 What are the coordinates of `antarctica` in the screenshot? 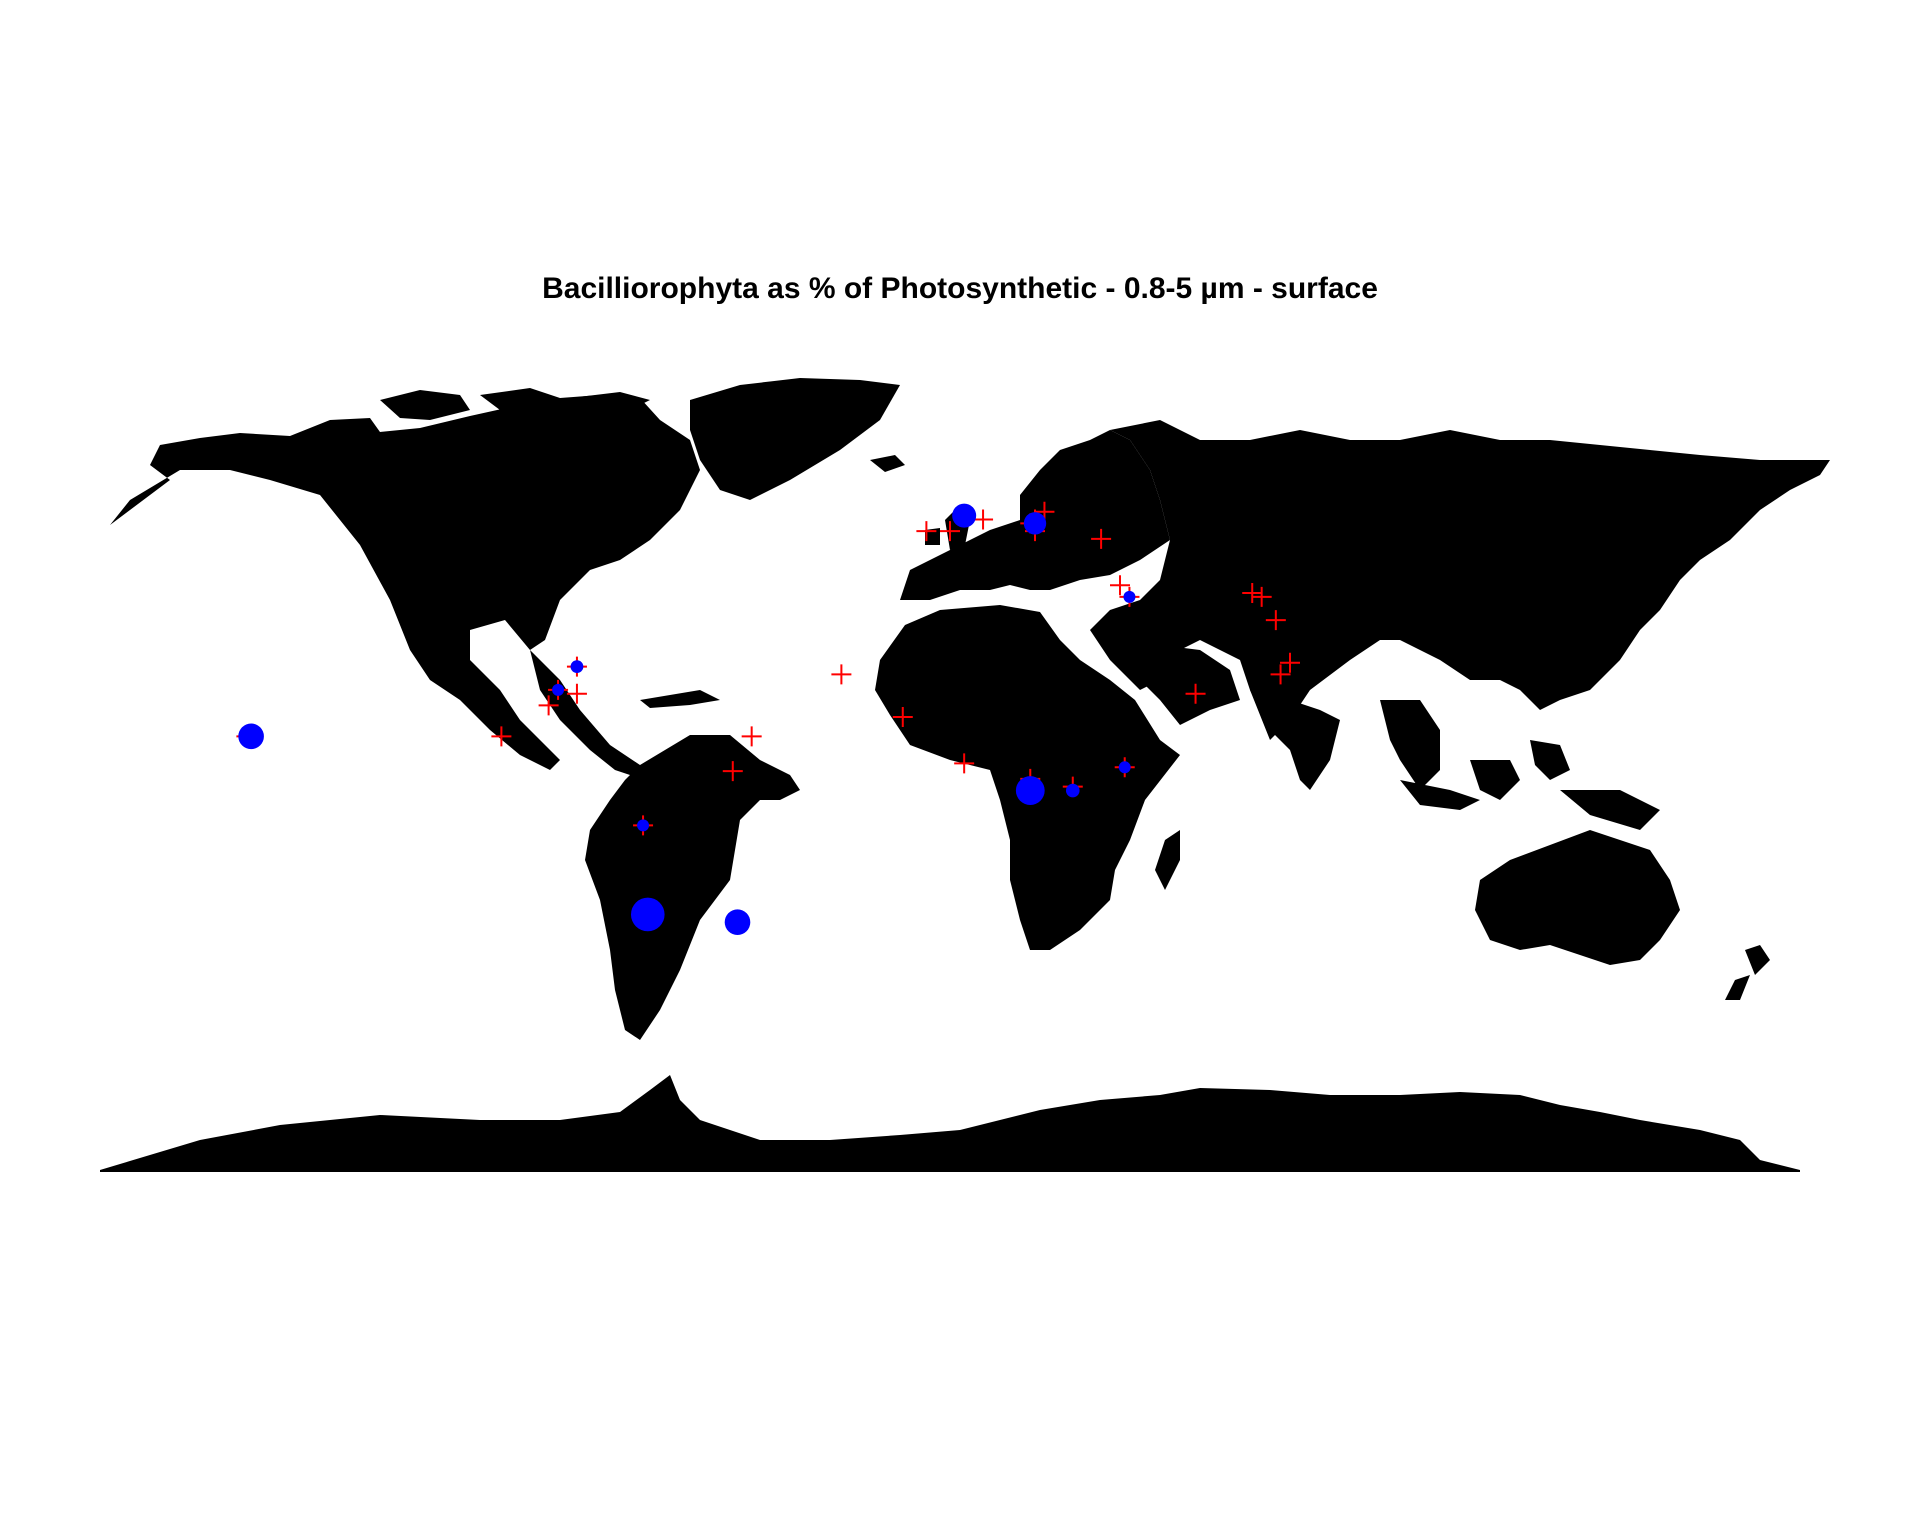 It's located at (950, 1123).